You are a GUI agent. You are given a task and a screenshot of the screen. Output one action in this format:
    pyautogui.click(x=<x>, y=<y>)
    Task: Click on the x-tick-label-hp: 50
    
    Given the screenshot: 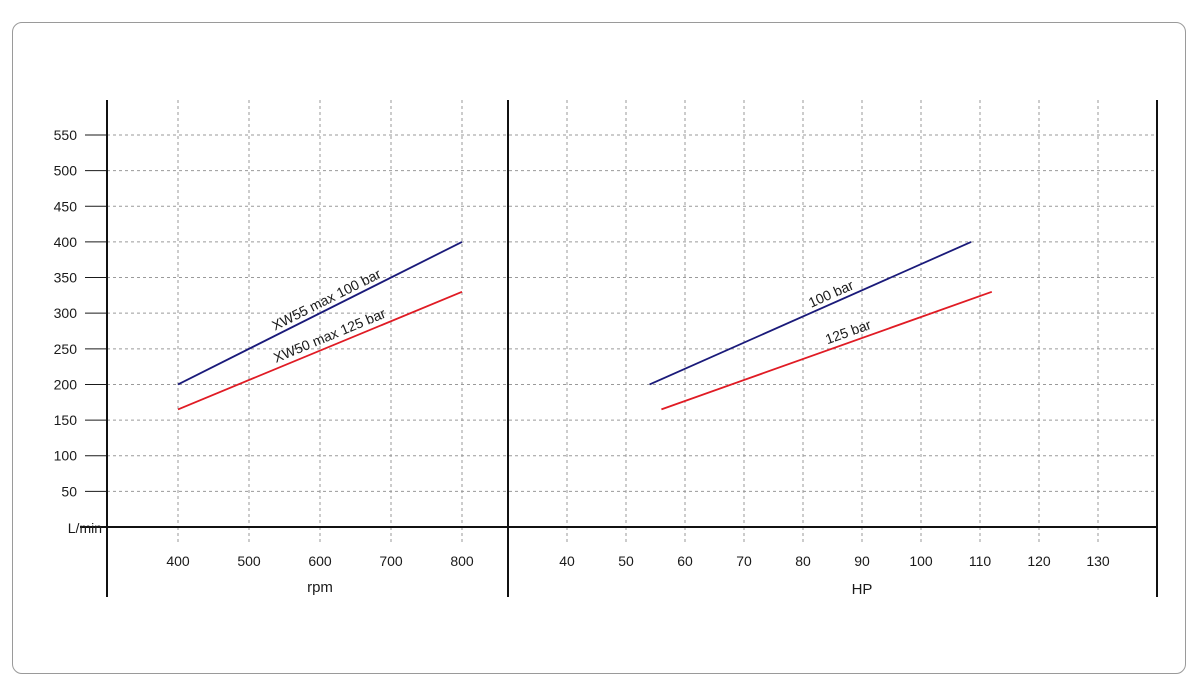 What is the action you would take?
    pyautogui.click(x=626, y=561)
    